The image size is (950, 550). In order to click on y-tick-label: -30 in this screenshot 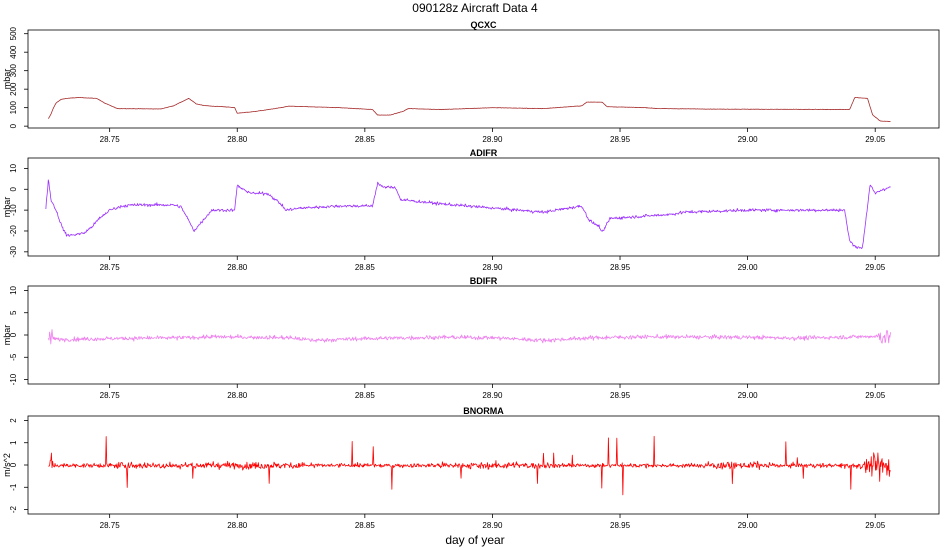, I will do `click(13, 251)`.